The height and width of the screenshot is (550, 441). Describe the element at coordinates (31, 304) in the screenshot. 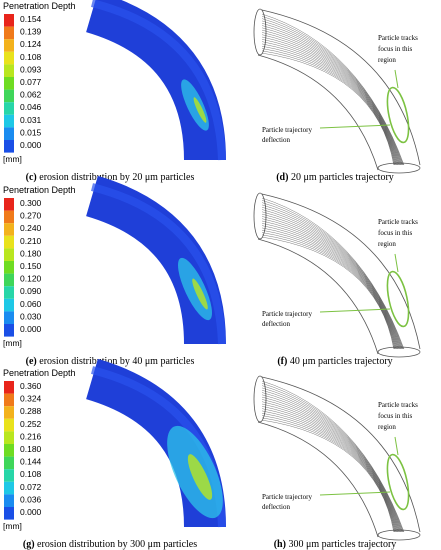

I see `legend-tick: 0.060` at that location.